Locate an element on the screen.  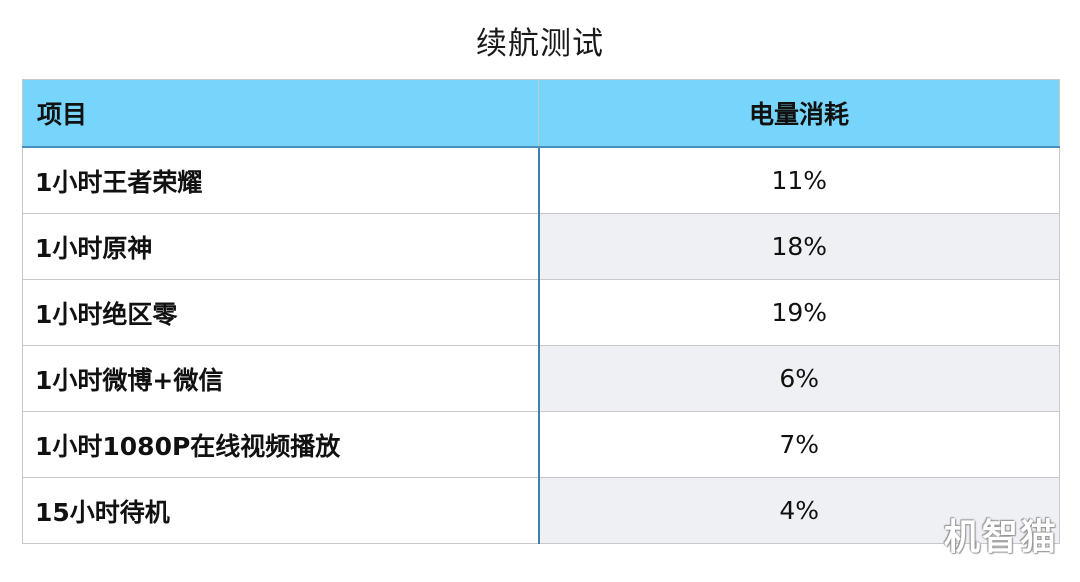
table-row: 1小时原神 18% is located at coordinates (541, 246).